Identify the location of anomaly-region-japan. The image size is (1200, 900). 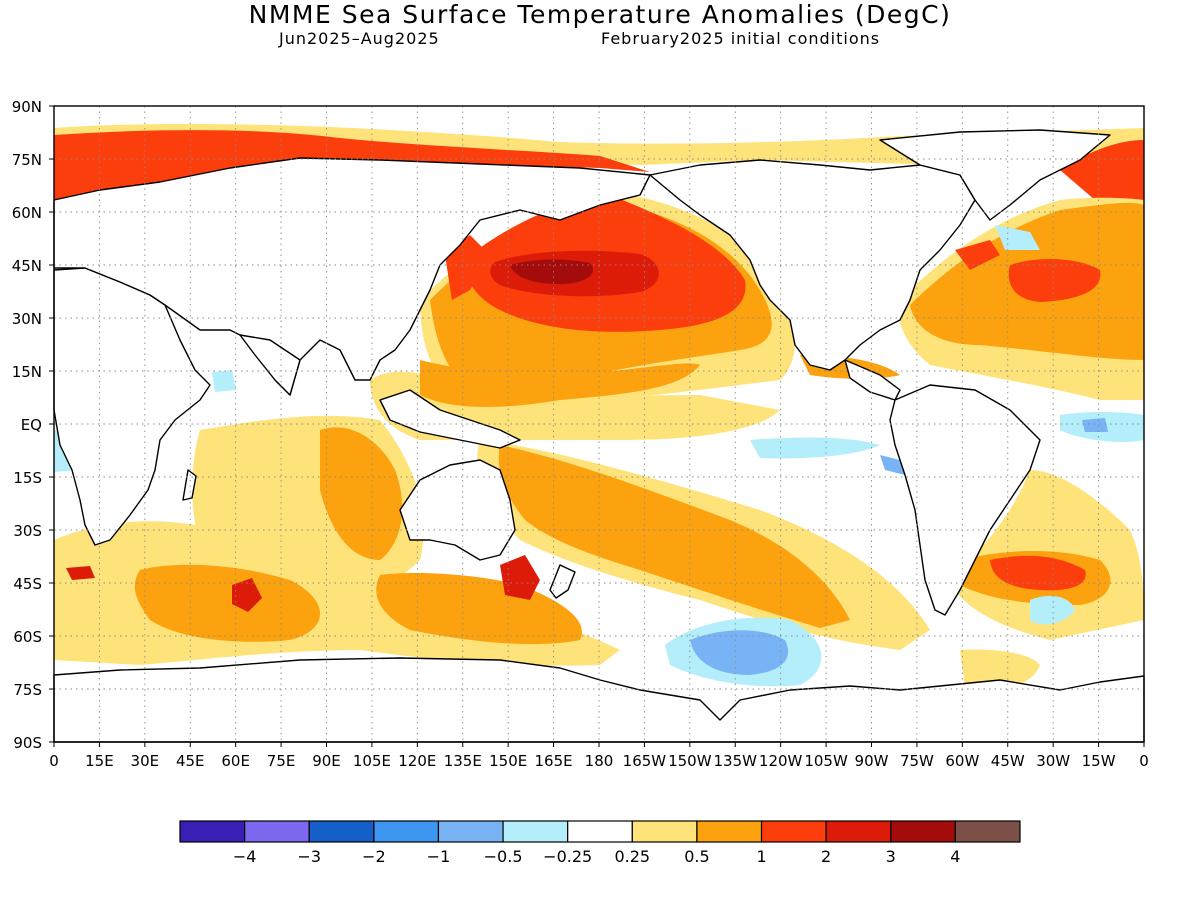
(467, 267).